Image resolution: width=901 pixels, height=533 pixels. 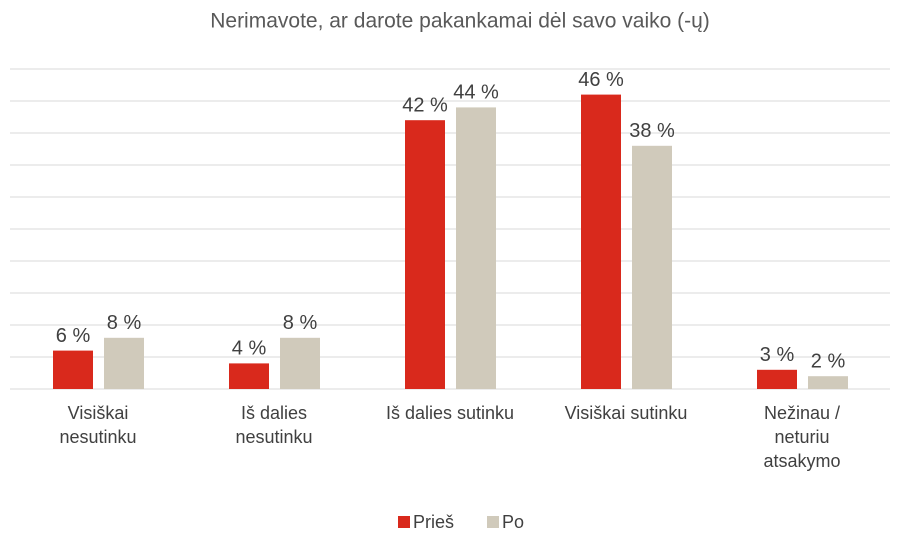 What do you see at coordinates (828, 361) in the screenshot?
I see `value-label: 2 %` at bounding box center [828, 361].